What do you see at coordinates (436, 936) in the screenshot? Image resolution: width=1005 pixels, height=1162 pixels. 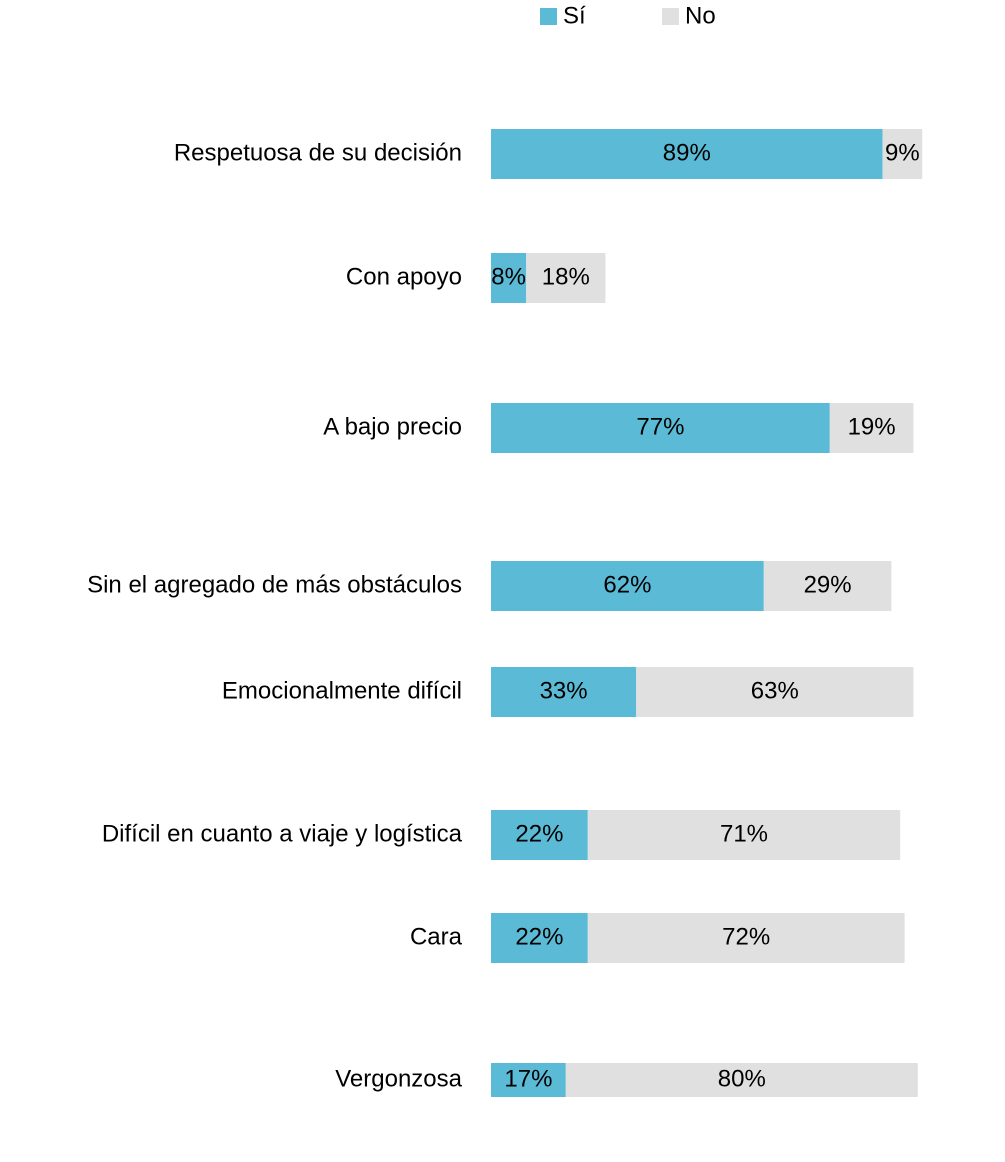 I see `category-label: Cara` at bounding box center [436, 936].